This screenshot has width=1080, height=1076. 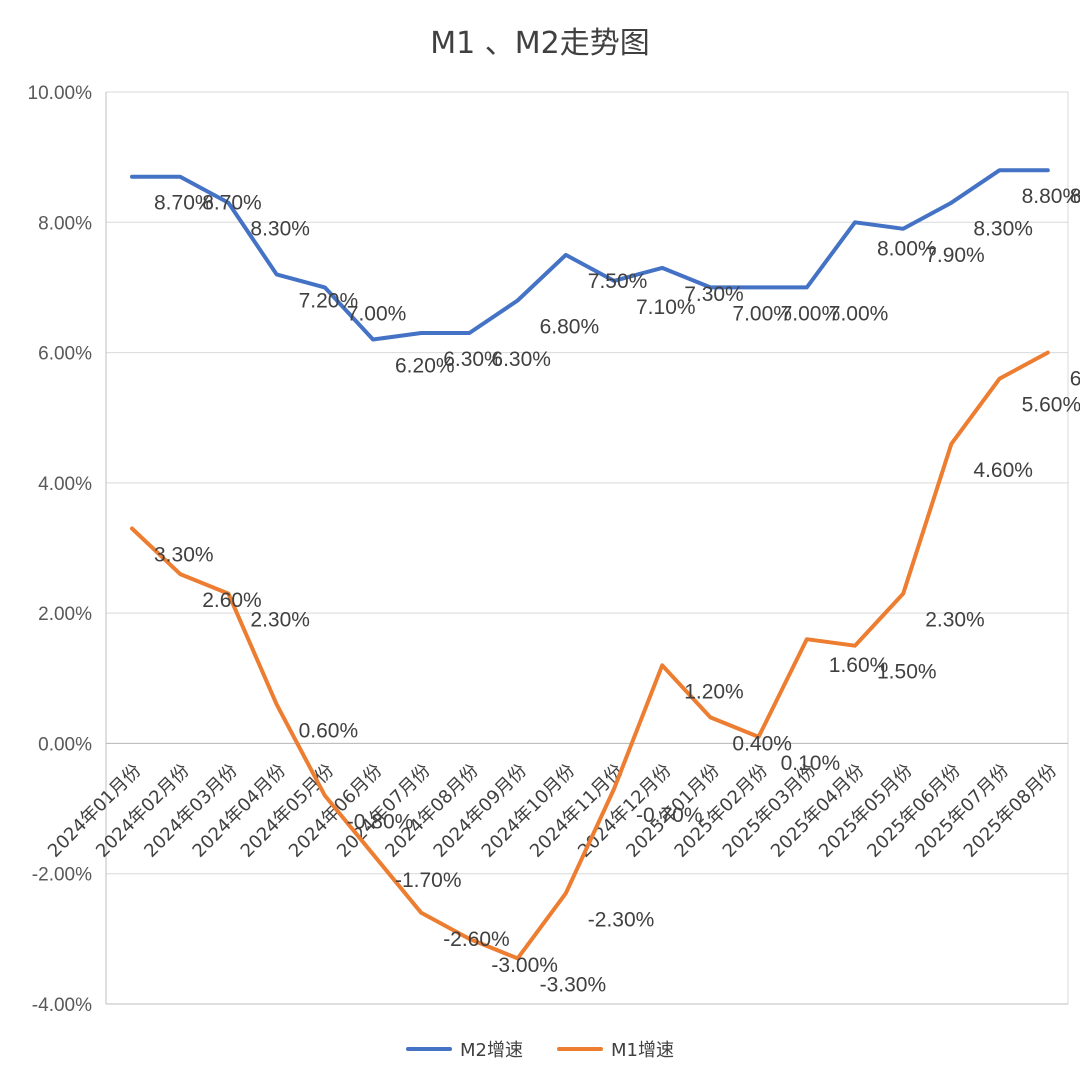 What do you see at coordinates (762, 743) in the screenshot?
I see `data-label-m1: 0.40%` at bounding box center [762, 743].